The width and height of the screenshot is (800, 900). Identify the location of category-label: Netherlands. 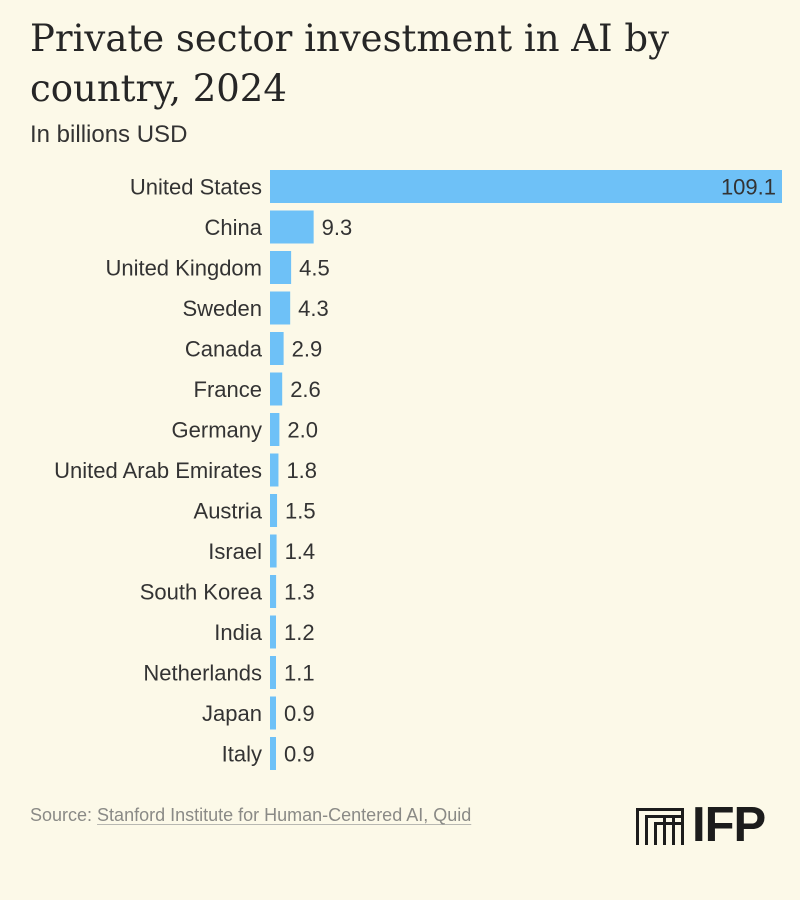
(202, 673).